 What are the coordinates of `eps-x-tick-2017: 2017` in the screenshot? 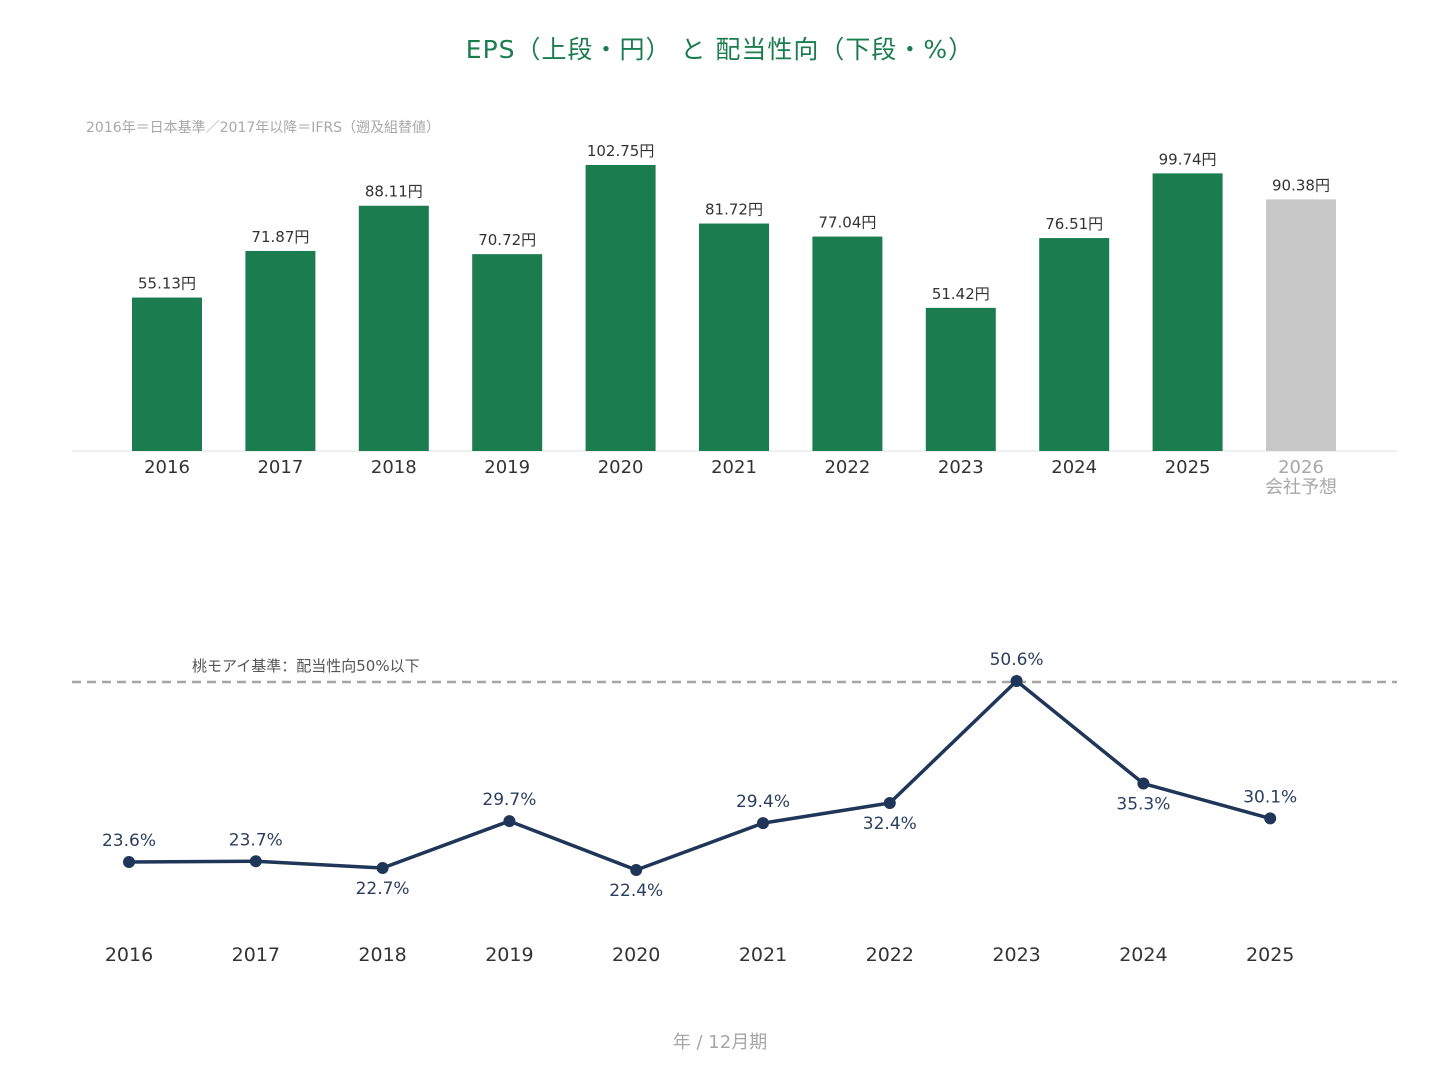 It's located at (280, 467).